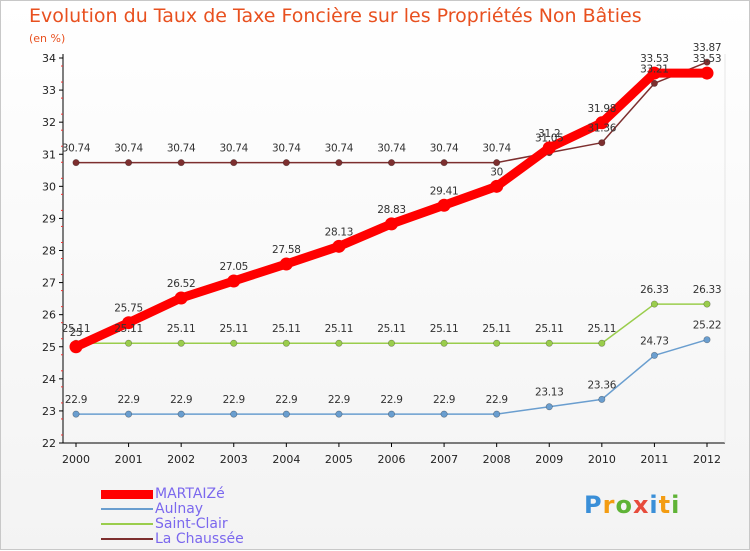  Describe the element at coordinates (199, 539) in the screenshot. I see `legend-label-la-chaussee: La Chaussée` at that location.